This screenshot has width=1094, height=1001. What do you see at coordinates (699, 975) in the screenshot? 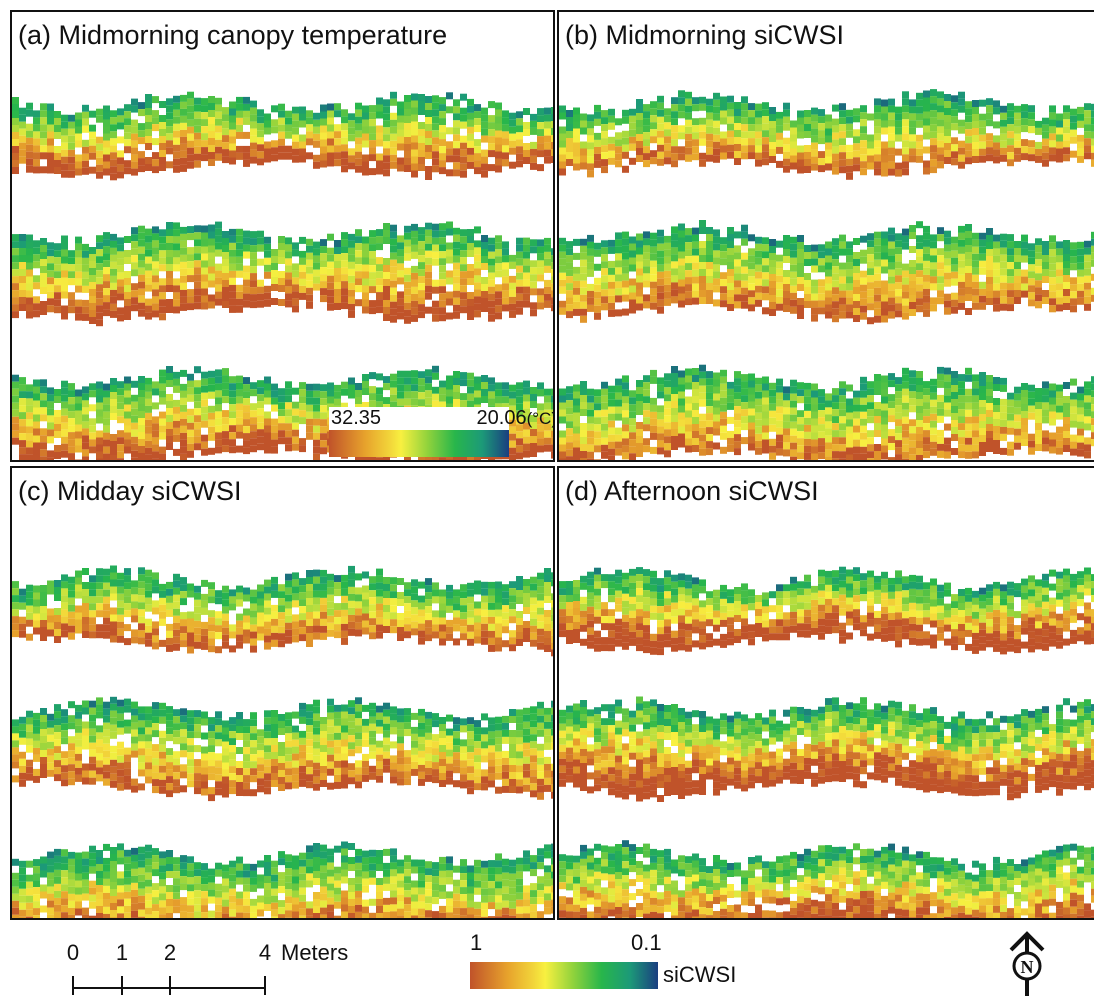
I see `sicwsi-legend-label: siCWSI` at bounding box center [699, 975].